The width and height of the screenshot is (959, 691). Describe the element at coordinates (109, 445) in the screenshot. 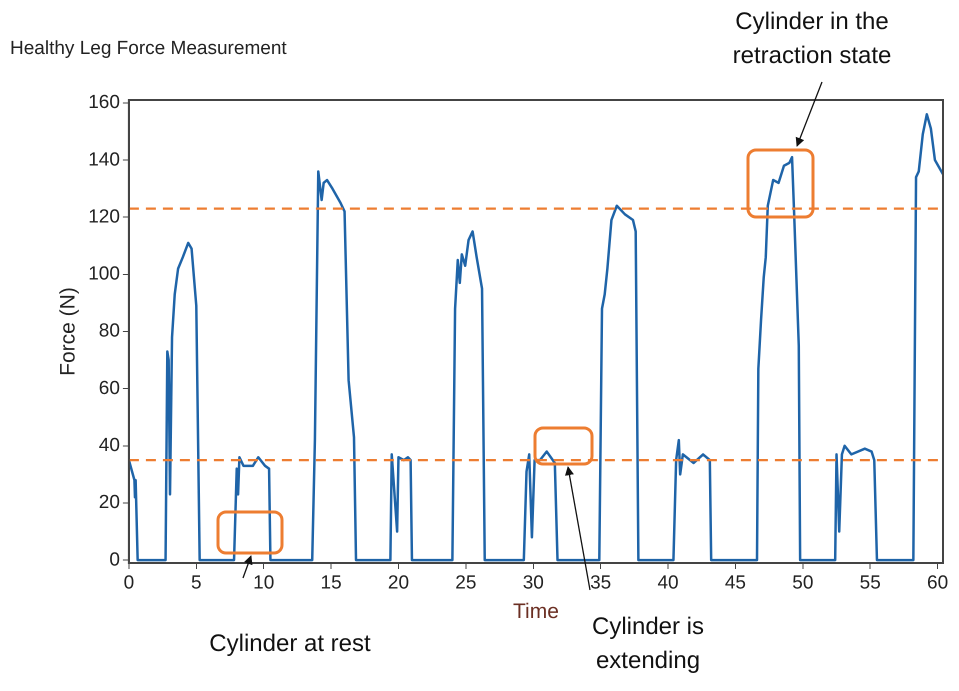

I see `y-tick-label: 40` at that location.